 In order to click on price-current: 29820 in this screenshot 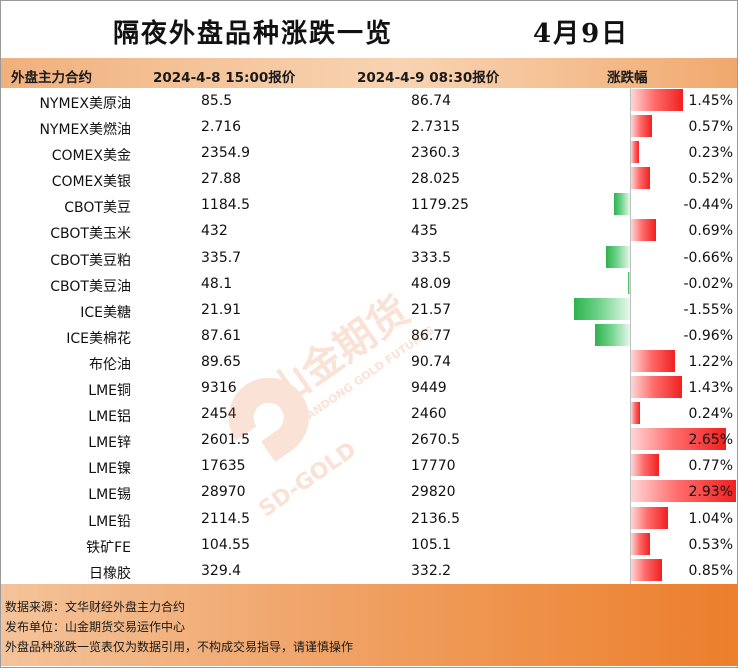, I will do `click(433, 492)`.